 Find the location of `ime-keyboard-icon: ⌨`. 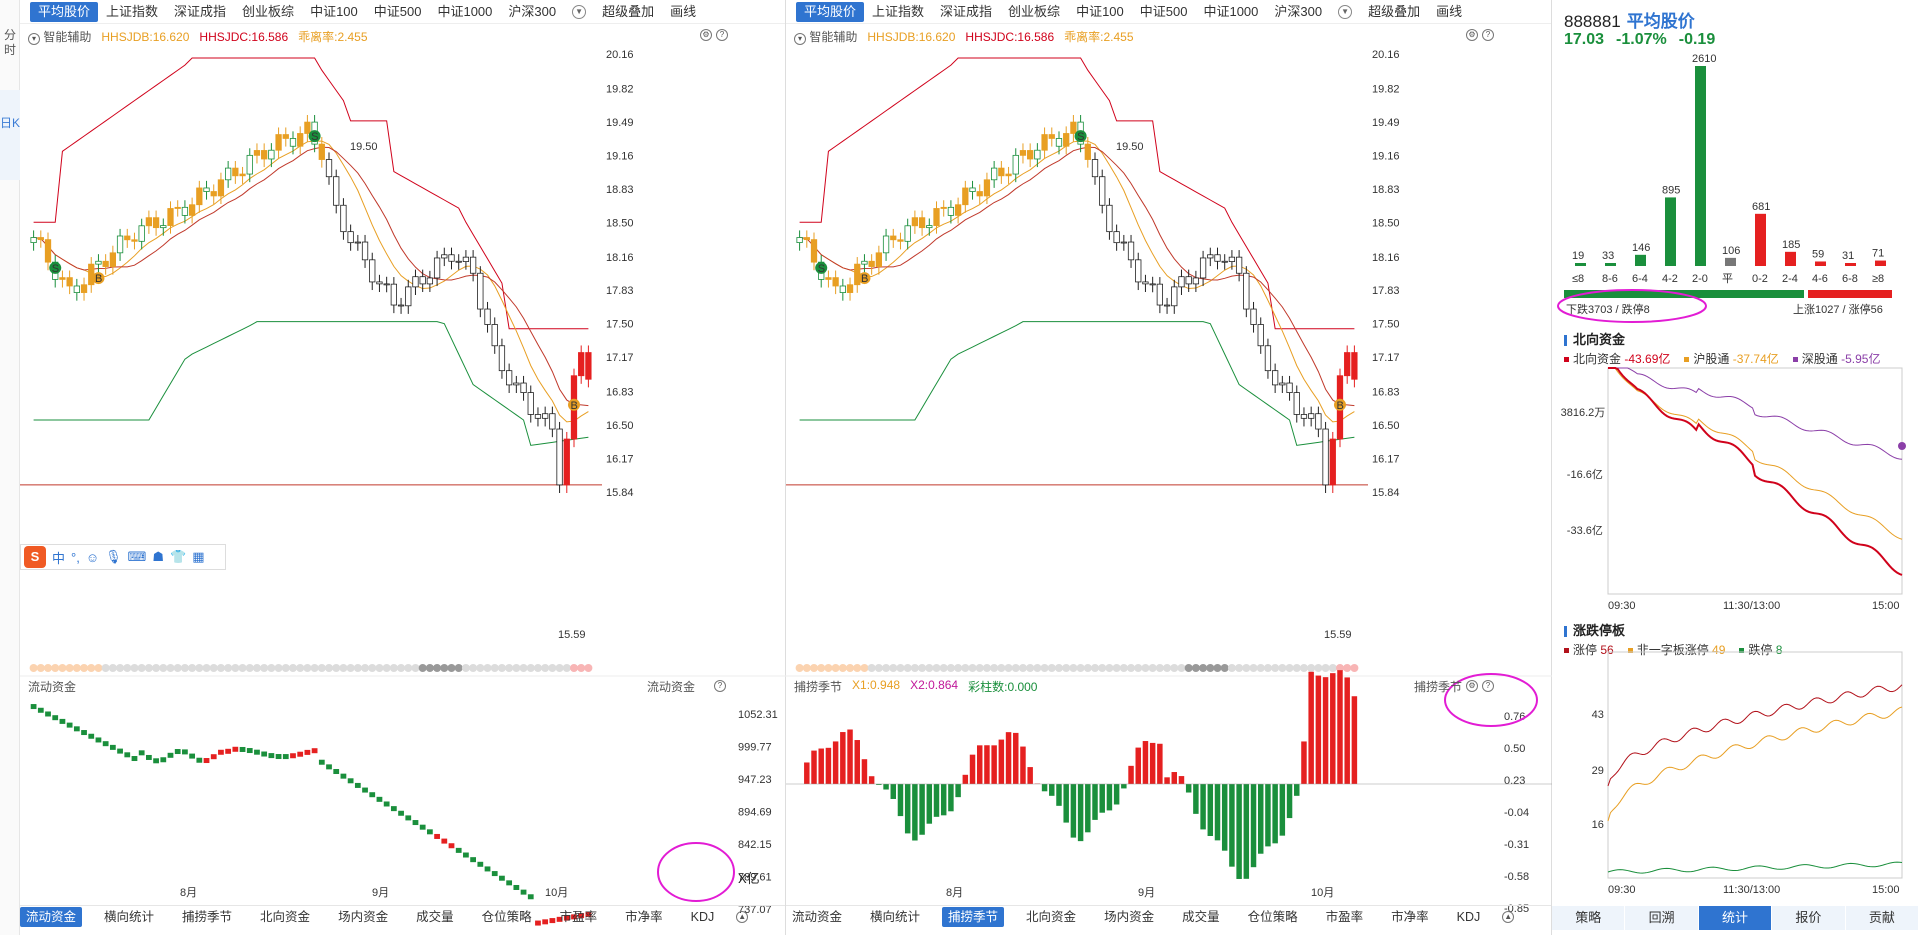

ime-keyboard-icon: ⌨ is located at coordinates (137, 556).